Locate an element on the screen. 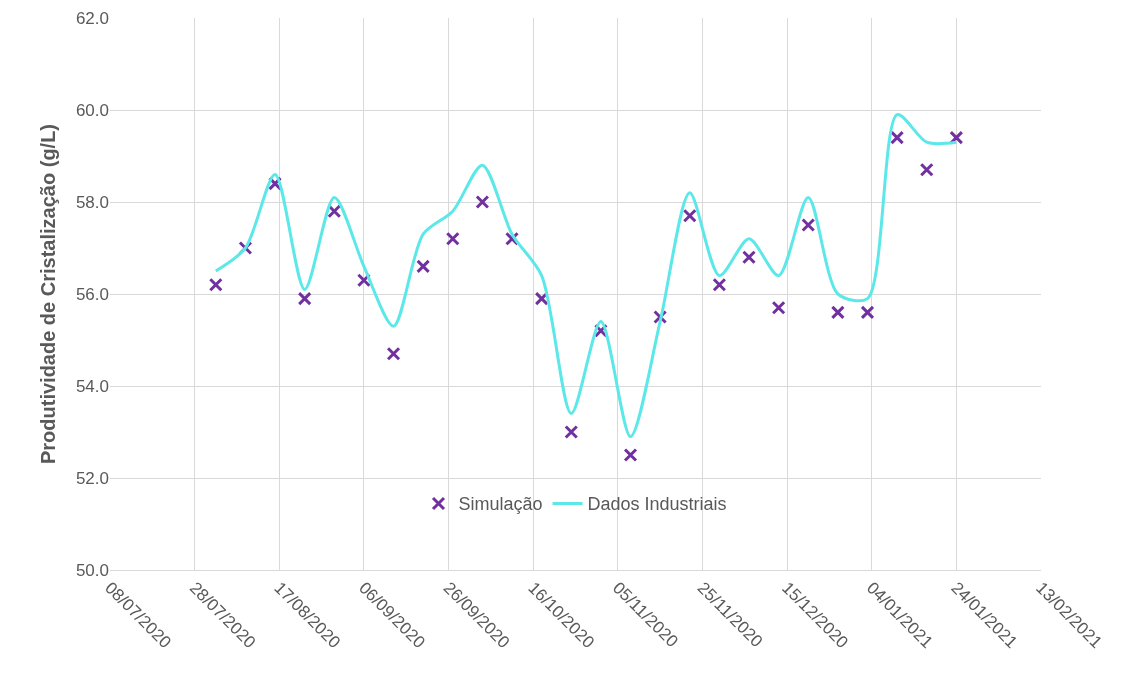  y-axis-title: Produtividade de Cristalização (g/L) is located at coordinates (48, 294).